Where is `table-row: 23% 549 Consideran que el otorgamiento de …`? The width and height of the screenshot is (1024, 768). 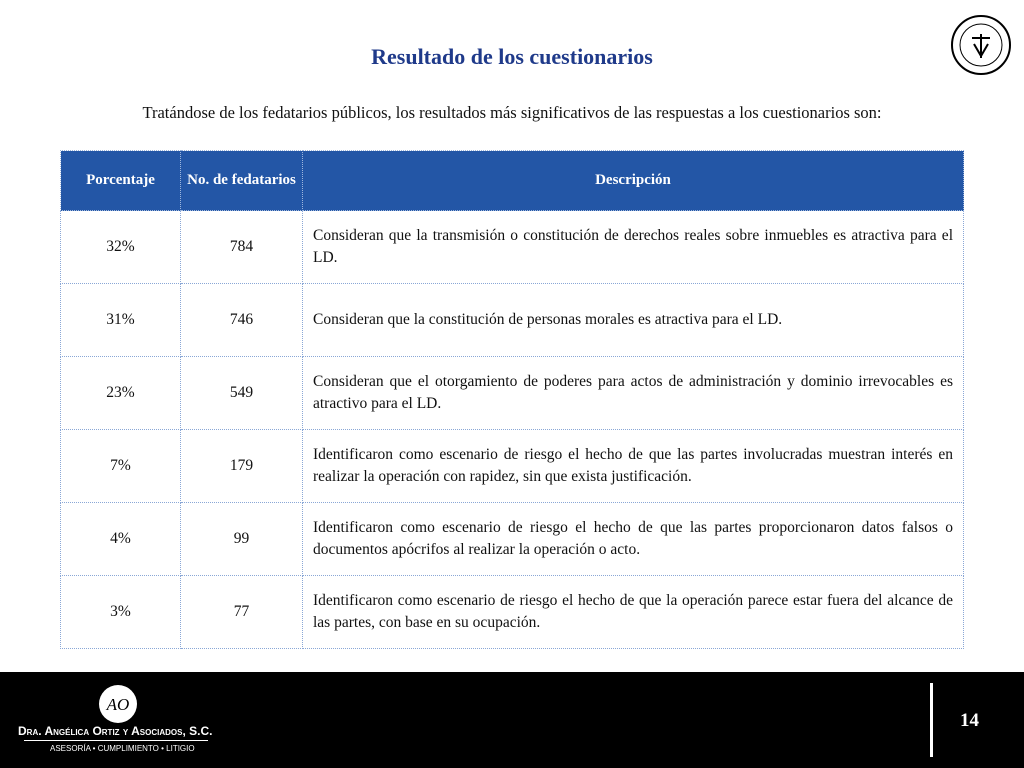
table-row: 23% 549 Consideran que el otorgamiento de … is located at coordinates (512, 393).